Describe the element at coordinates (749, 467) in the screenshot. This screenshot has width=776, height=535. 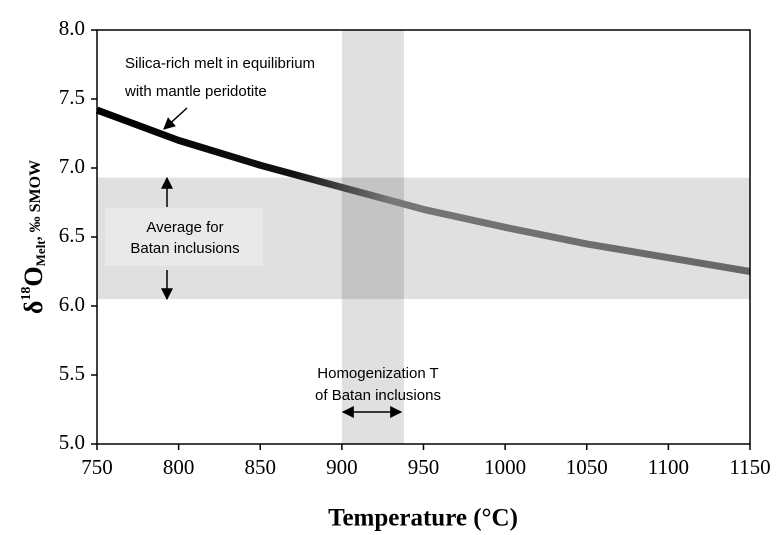
I see `x-tick-label: 1150` at that location.